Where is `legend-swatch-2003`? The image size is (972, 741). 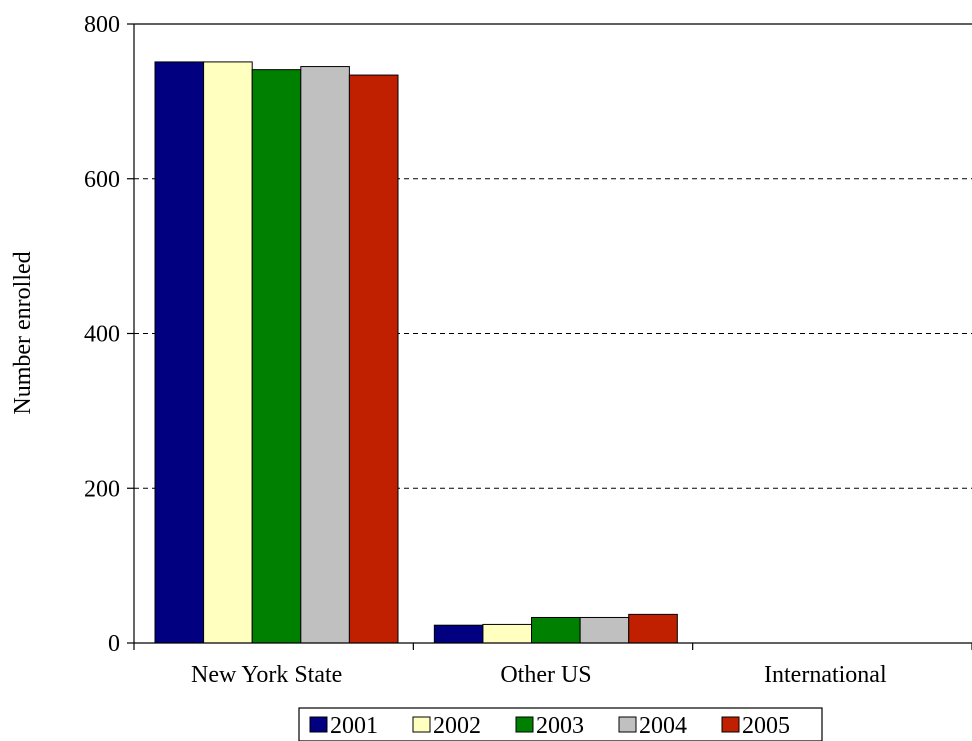
legend-swatch-2003 is located at coordinates (524, 724).